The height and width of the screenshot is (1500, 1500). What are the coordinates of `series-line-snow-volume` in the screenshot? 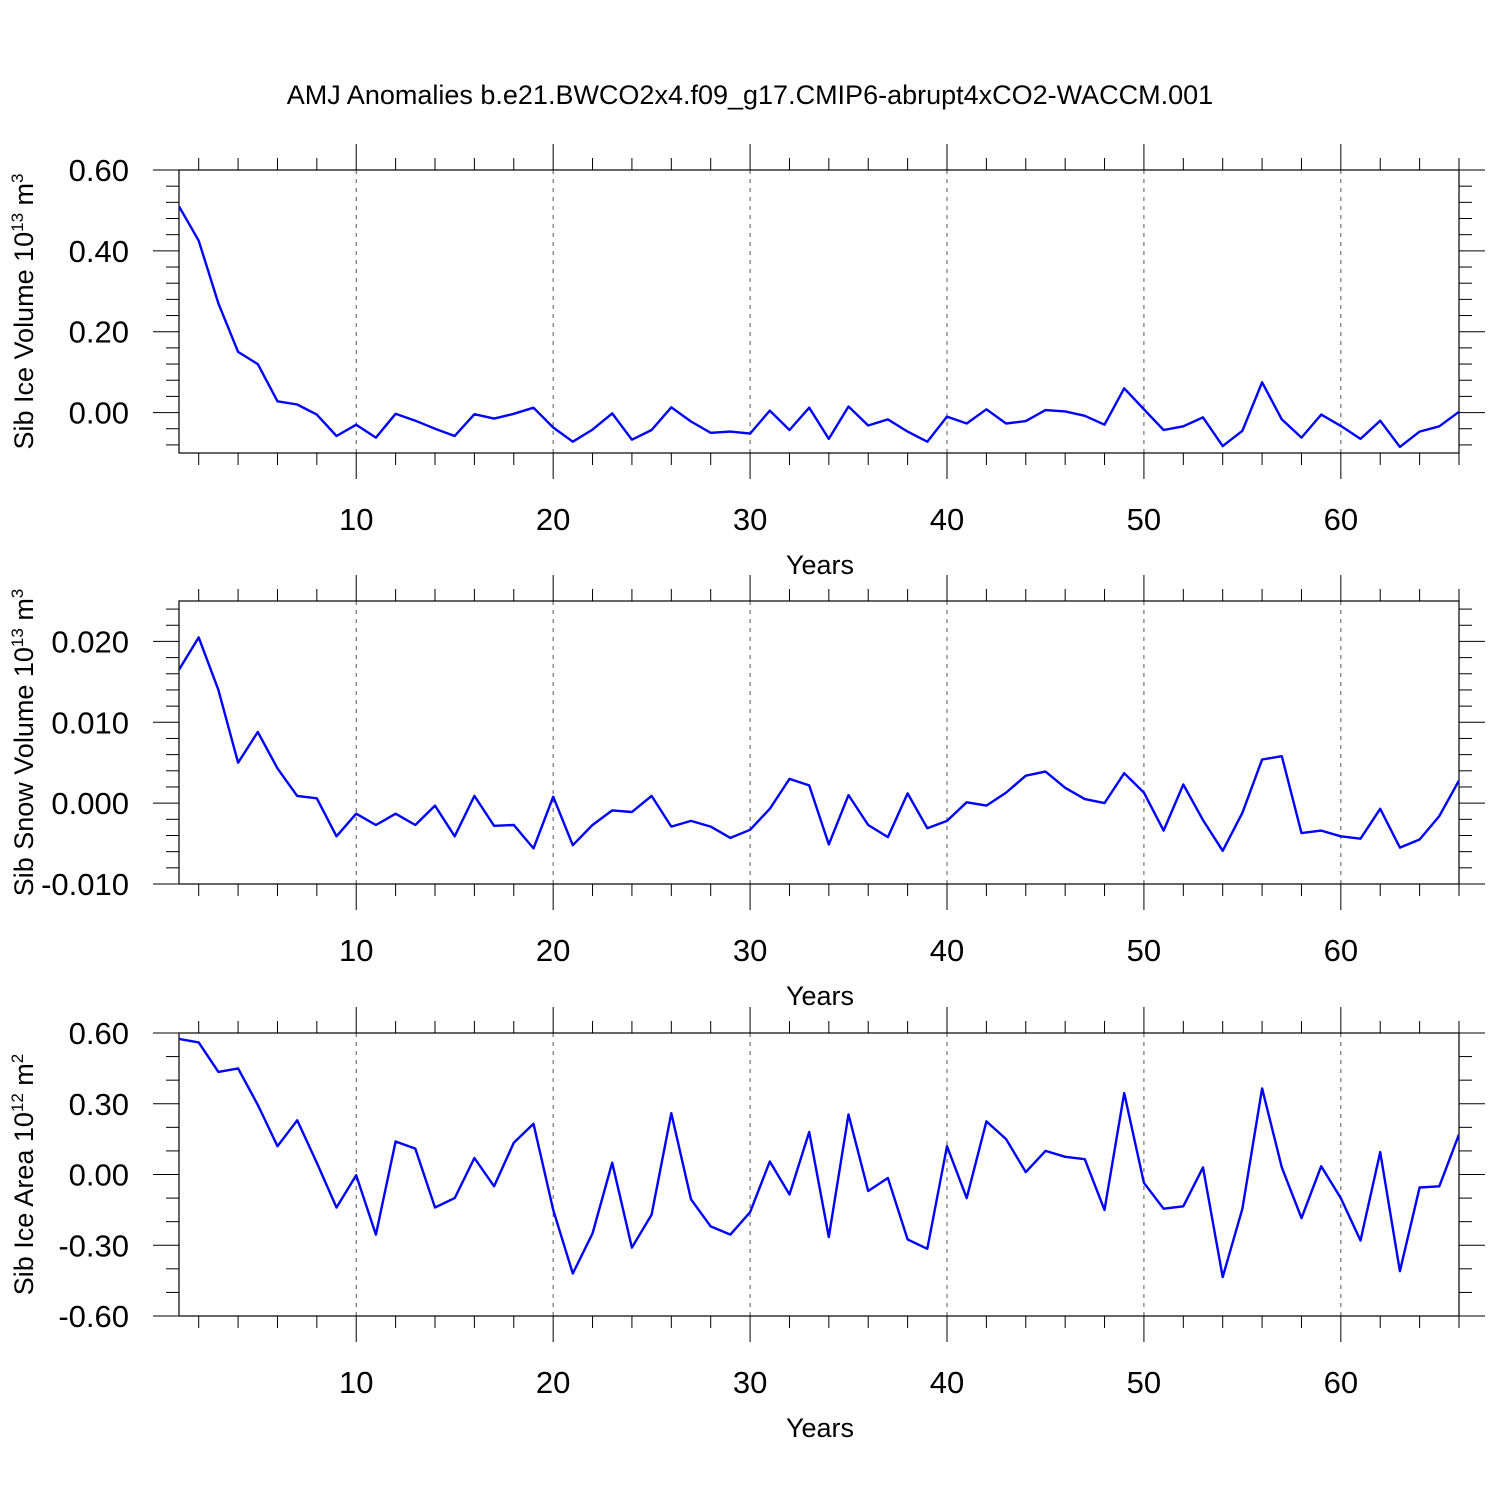 It's located at (819, 744).